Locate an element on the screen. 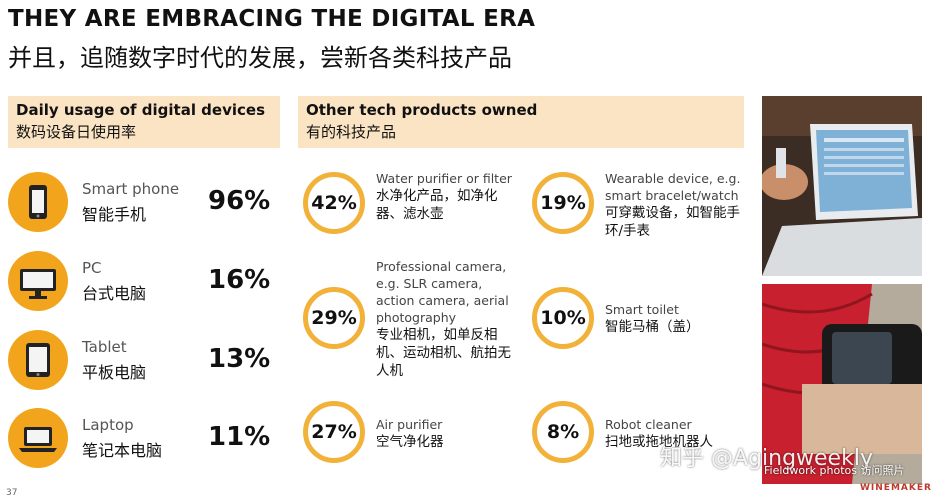 This screenshot has height=500, width=939. photo-credit: Fieldwork photos 访问照片 is located at coordinates (834, 470).